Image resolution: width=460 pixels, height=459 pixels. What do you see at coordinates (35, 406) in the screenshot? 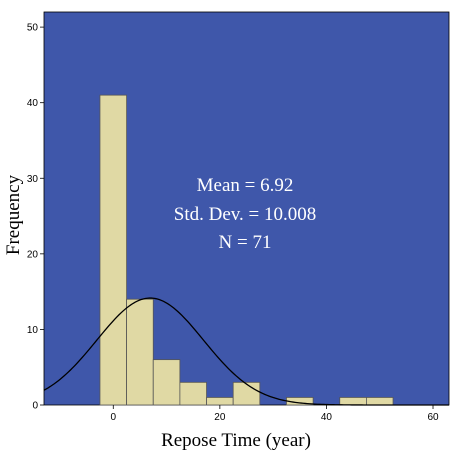
I see `y-tick-label: 0` at bounding box center [35, 406].